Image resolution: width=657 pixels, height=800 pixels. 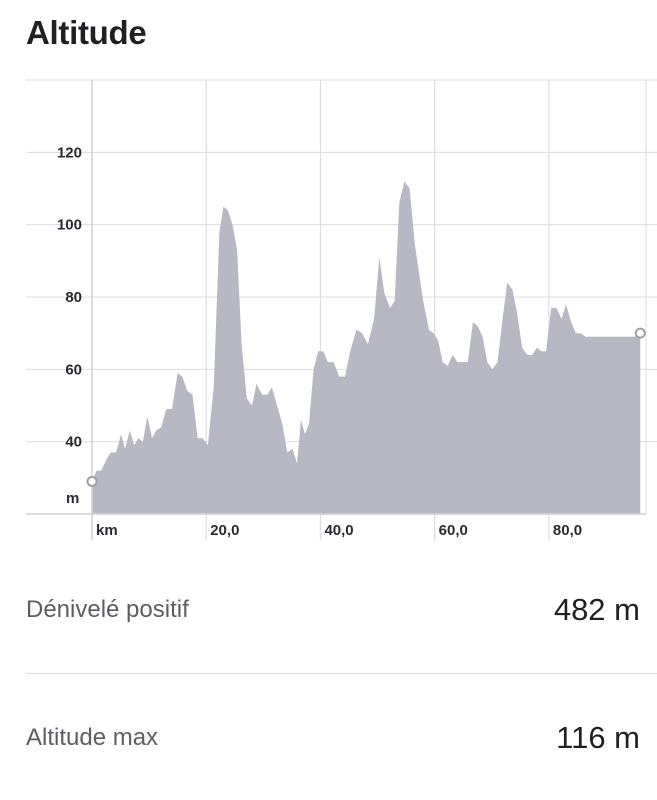 I want to click on x-tick-label: 80,0, so click(x=567, y=530).